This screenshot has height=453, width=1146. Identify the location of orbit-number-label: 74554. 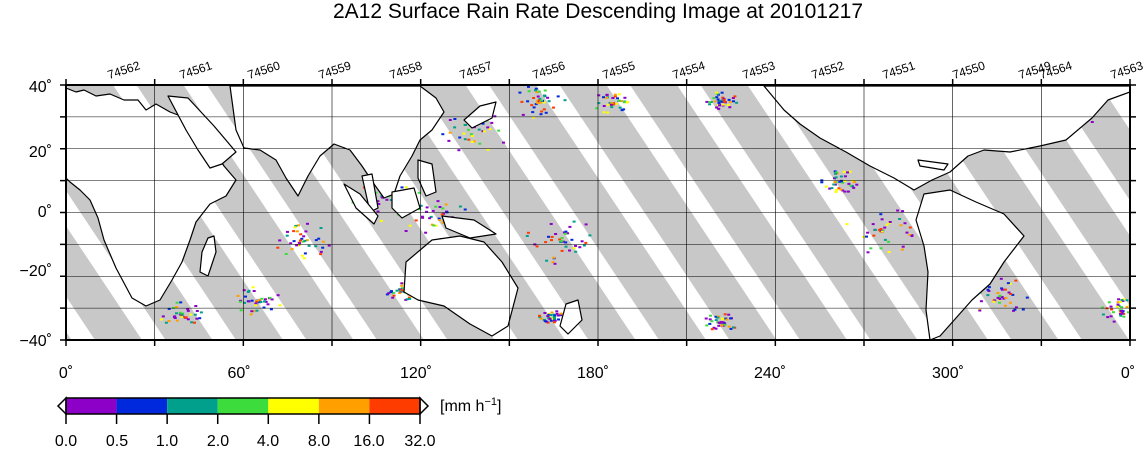
(689, 70).